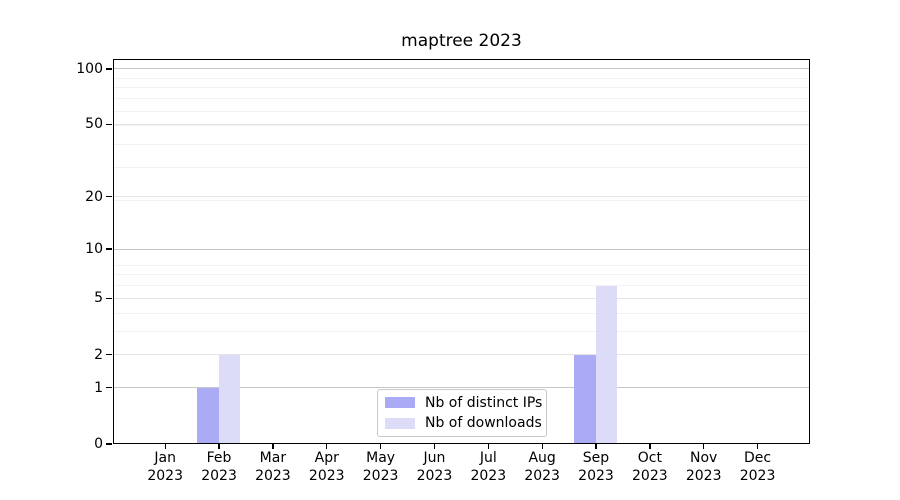 The width and height of the screenshot is (900, 500). I want to click on x-tick-label: Jul 2023, so click(488, 467).